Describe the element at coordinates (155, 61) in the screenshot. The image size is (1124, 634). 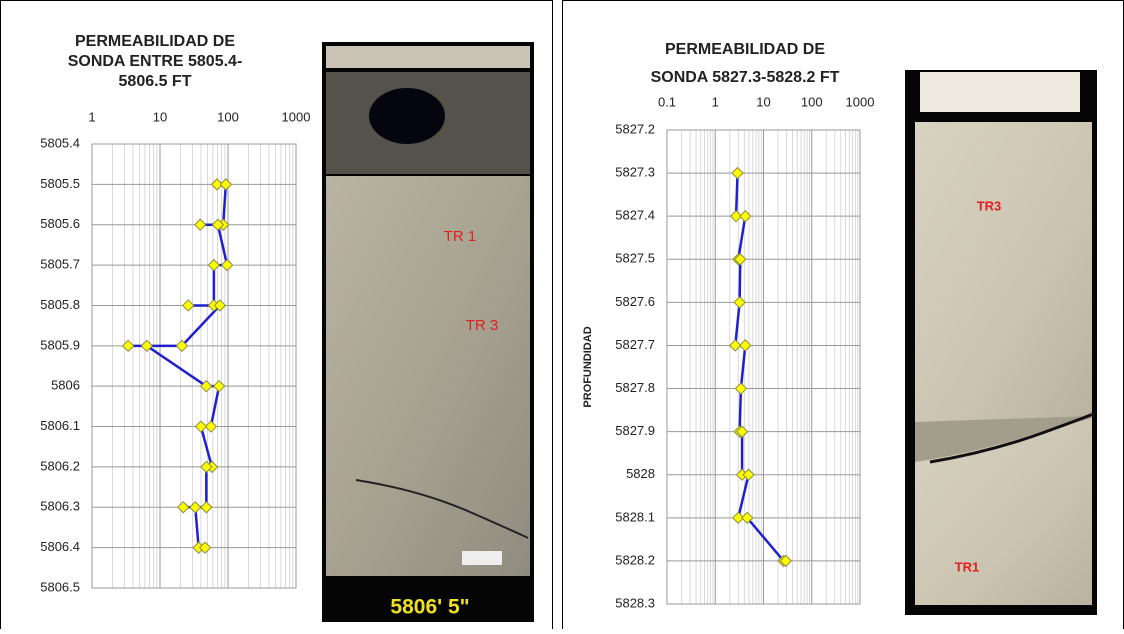
I see `chart-title: SONDA ENTRE 5805.4-` at that location.